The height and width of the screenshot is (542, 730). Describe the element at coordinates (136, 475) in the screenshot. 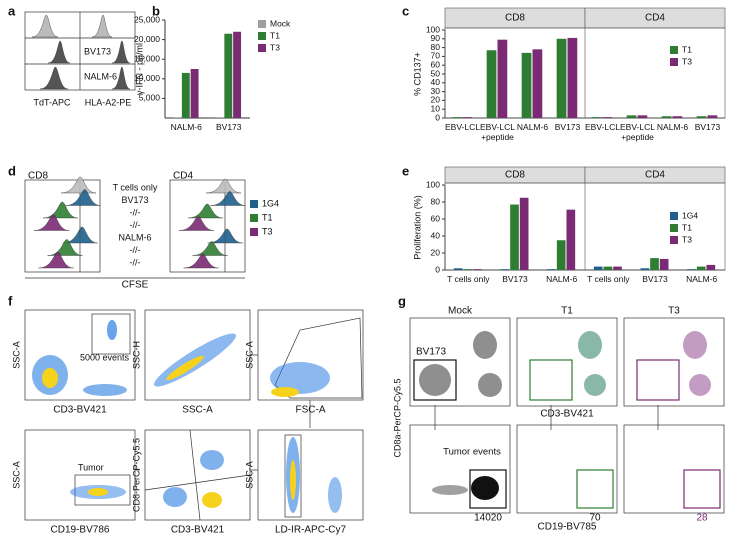

I see `y-axis-label: CD8-PerCP-Cy5.5` at that location.